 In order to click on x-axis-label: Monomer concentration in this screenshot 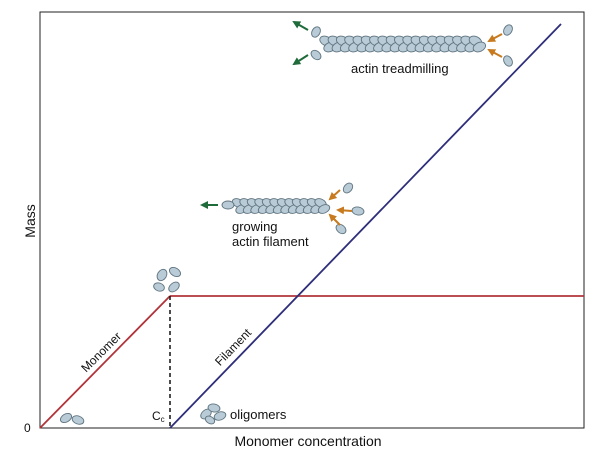, I will do `click(307, 441)`.